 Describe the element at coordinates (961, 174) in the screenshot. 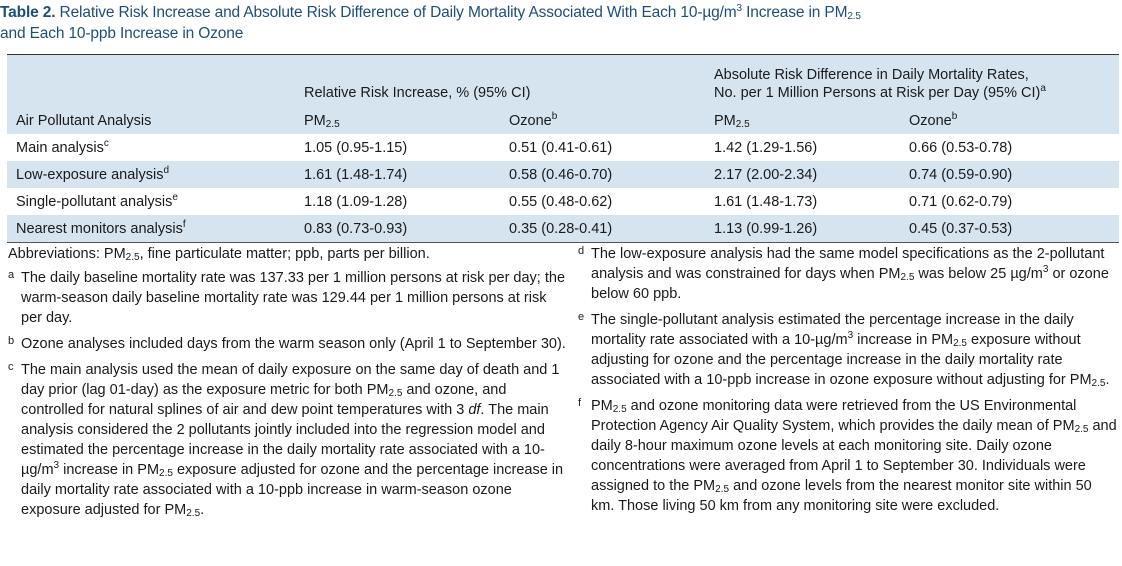

I see `cell-ard-ozone: 0.74 (0.59-0.90)` at that location.